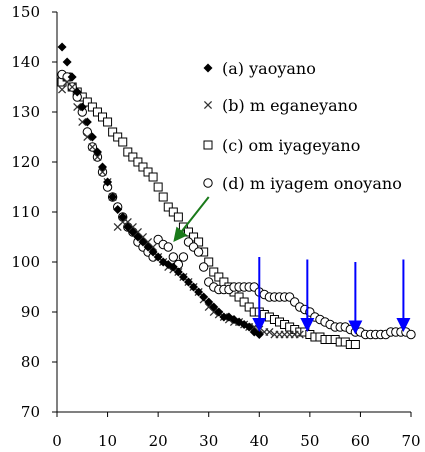 This screenshot has width=425, height=452. I want to click on x-tick-label: 30, so click(208, 441).